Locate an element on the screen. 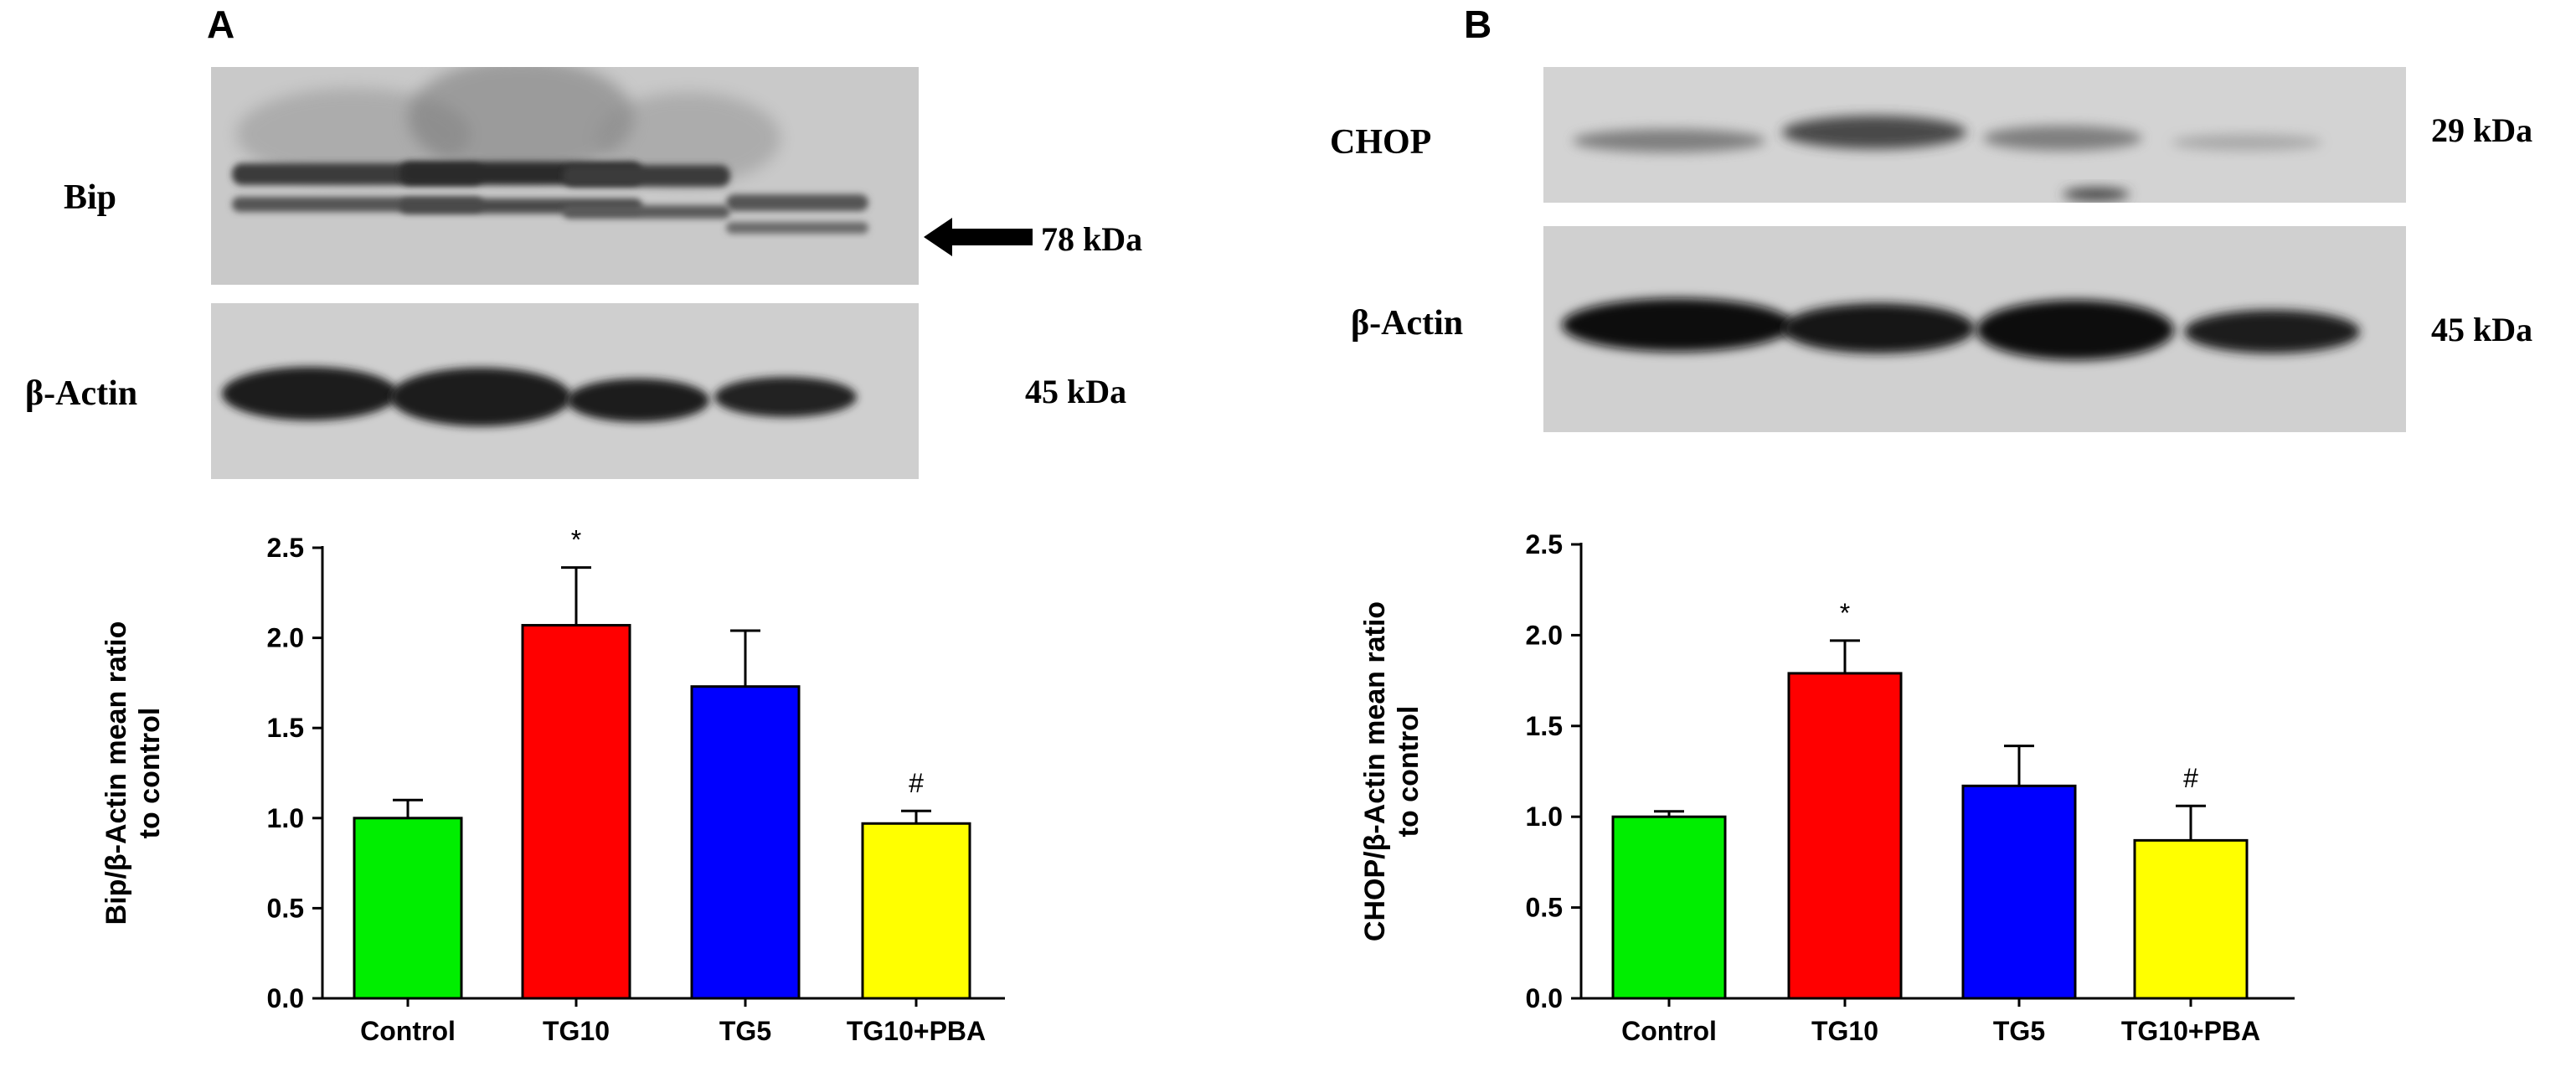 Image resolution: width=2576 pixels, height=1067 pixels. actin-label-b: β-Actin is located at coordinates (1407, 323).